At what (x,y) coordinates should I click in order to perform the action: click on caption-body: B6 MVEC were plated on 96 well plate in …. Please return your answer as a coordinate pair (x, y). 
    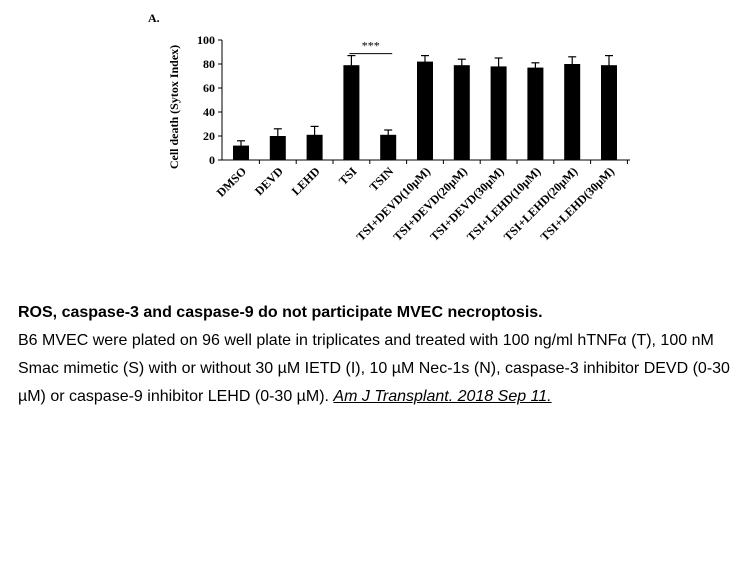
    Looking at the image, I should click on (374, 368).